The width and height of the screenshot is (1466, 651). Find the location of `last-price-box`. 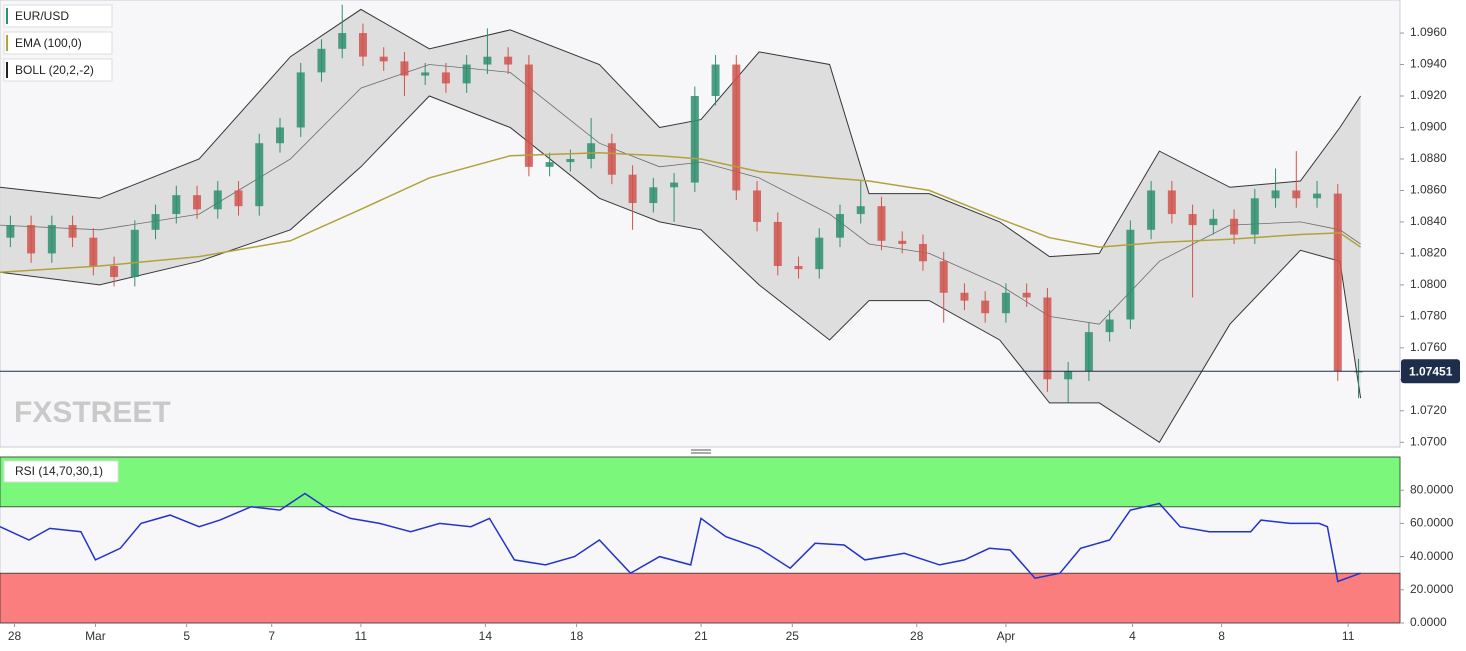

last-price-box is located at coordinates (1430, 371).